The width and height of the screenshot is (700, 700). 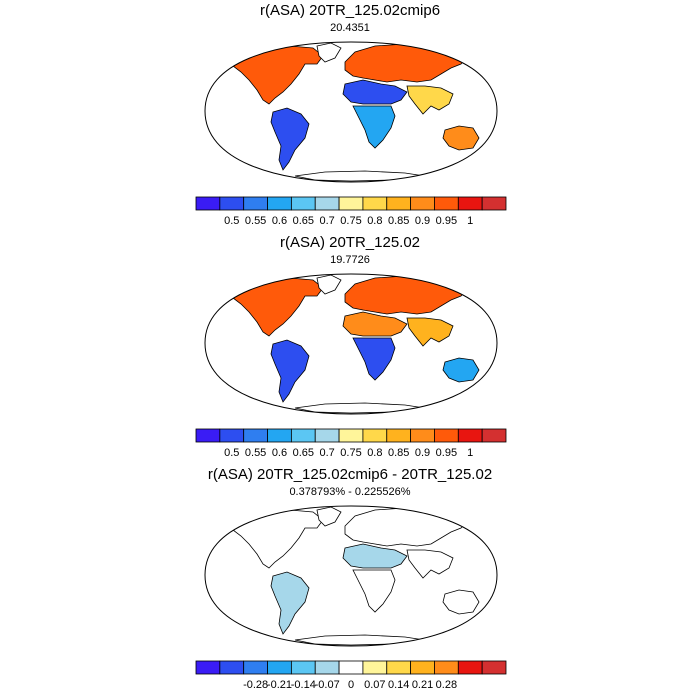 What do you see at coordinates (255, 685) in the screenshot?
I see `colorbar-tick-label: -0.28` at bounding box center [255, 685].